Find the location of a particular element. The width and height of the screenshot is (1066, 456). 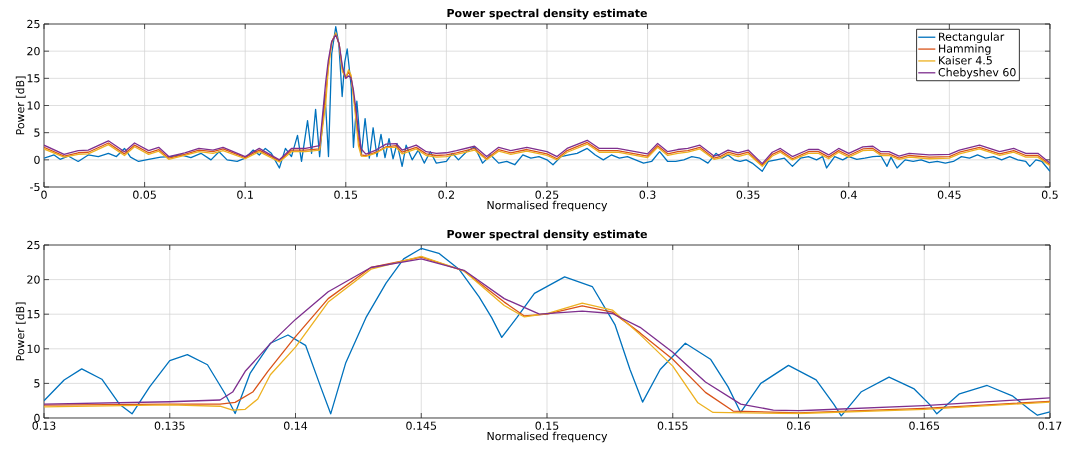

legend-label: Chebyshev 60 is located at coordinates (977, 73).